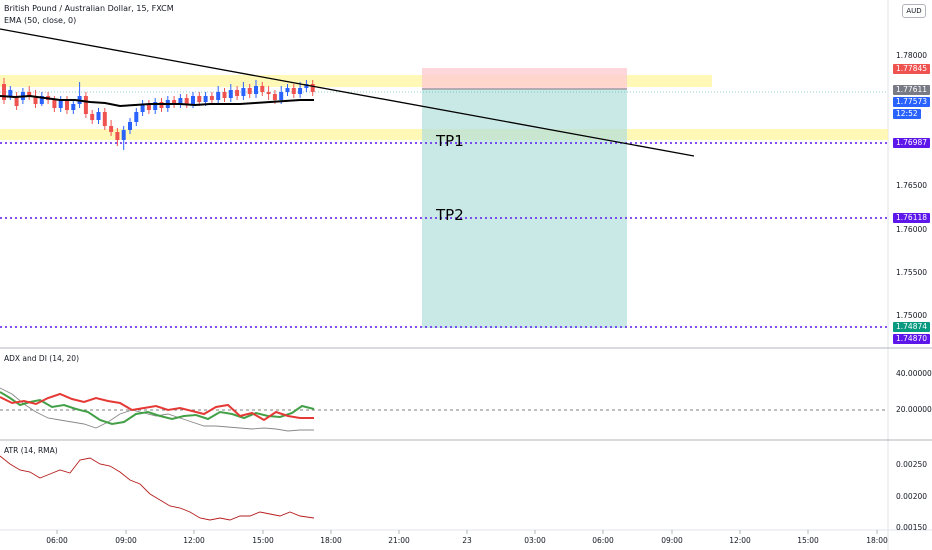  What do you see at coordinates (450, 215) in the screenshot?
I see `tp2-label: TP2` at bounding box center [450, 215].